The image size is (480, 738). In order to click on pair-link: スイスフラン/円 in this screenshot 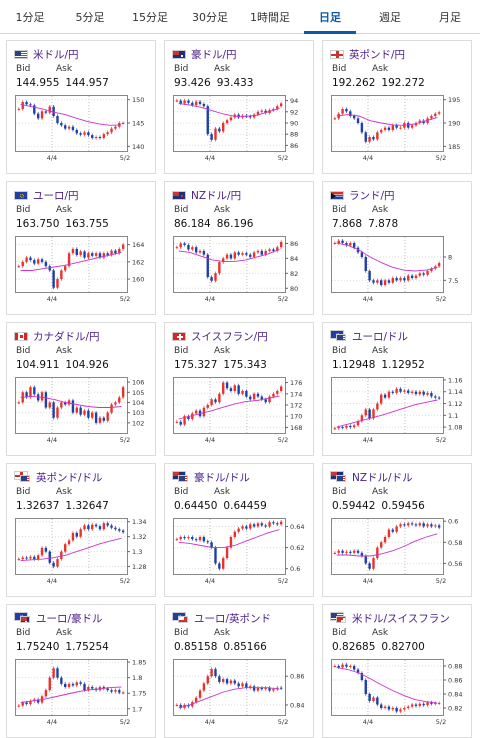, I will do `click(220, 336)`.